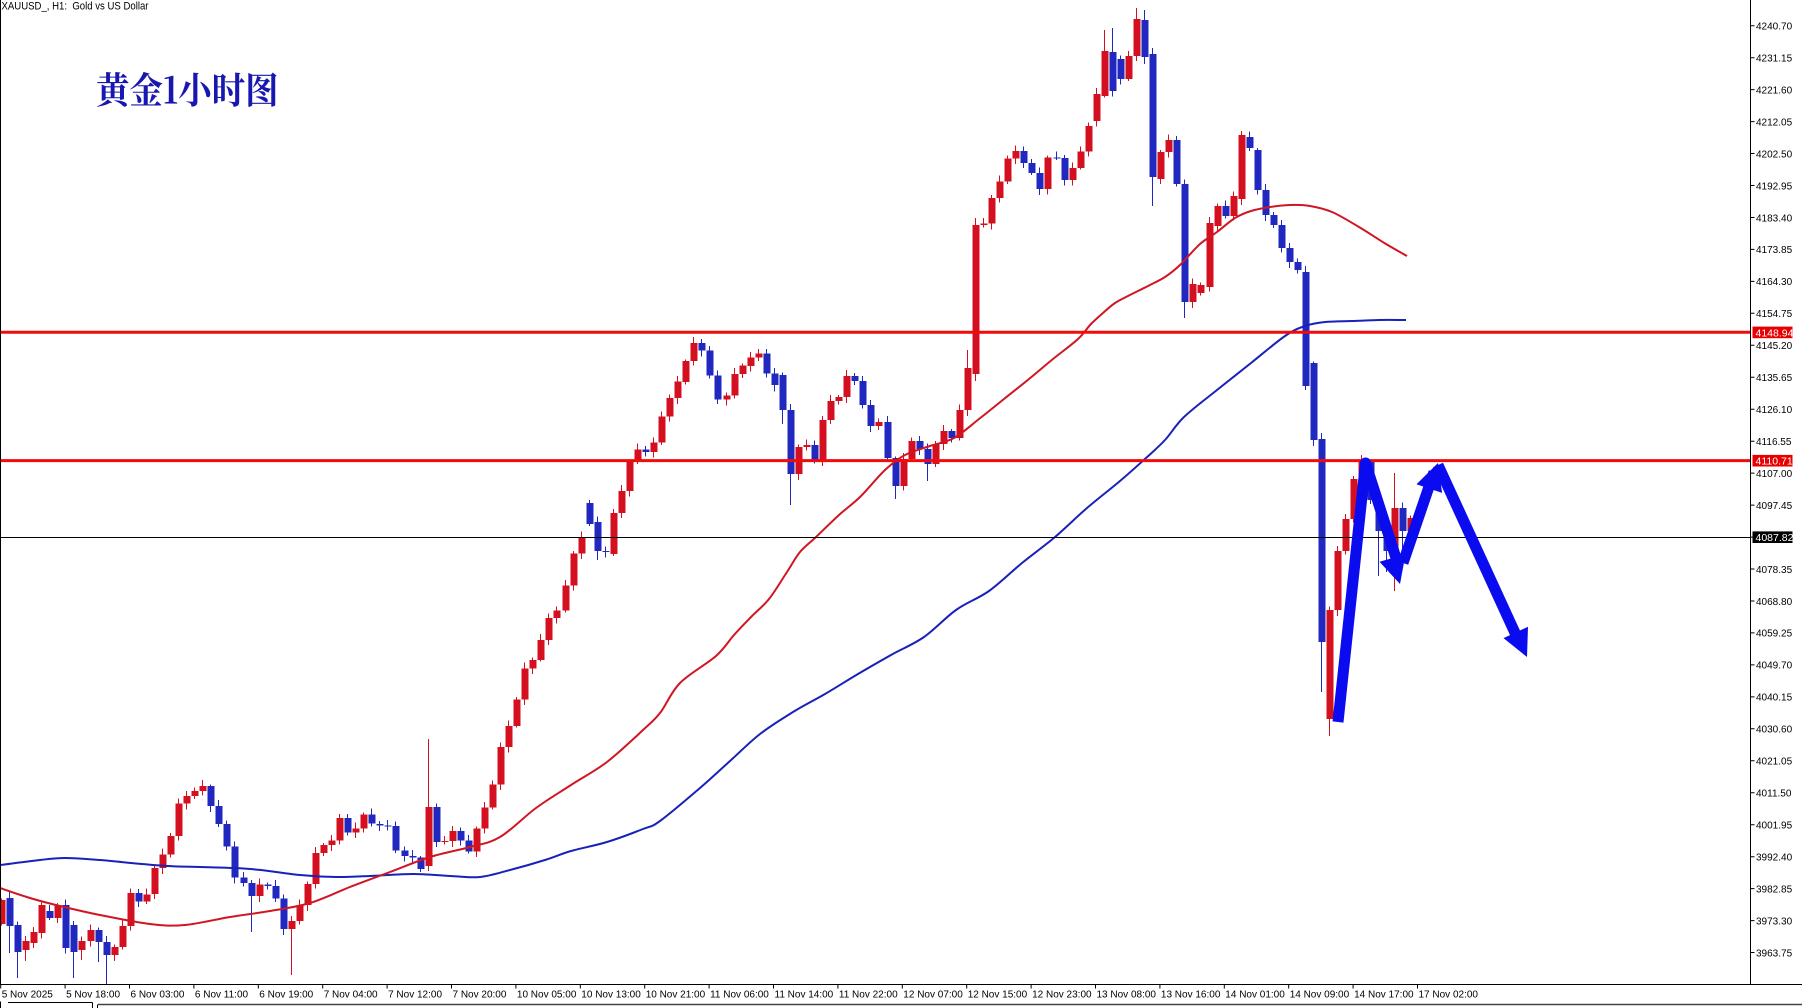 Image resolution: width=1802 pixels, height=1008 pixels. What do you see at coordinates (1774, 27) in the screenshot?
I see `svg-text: 4240.70` at bounding box center [1774, 27].